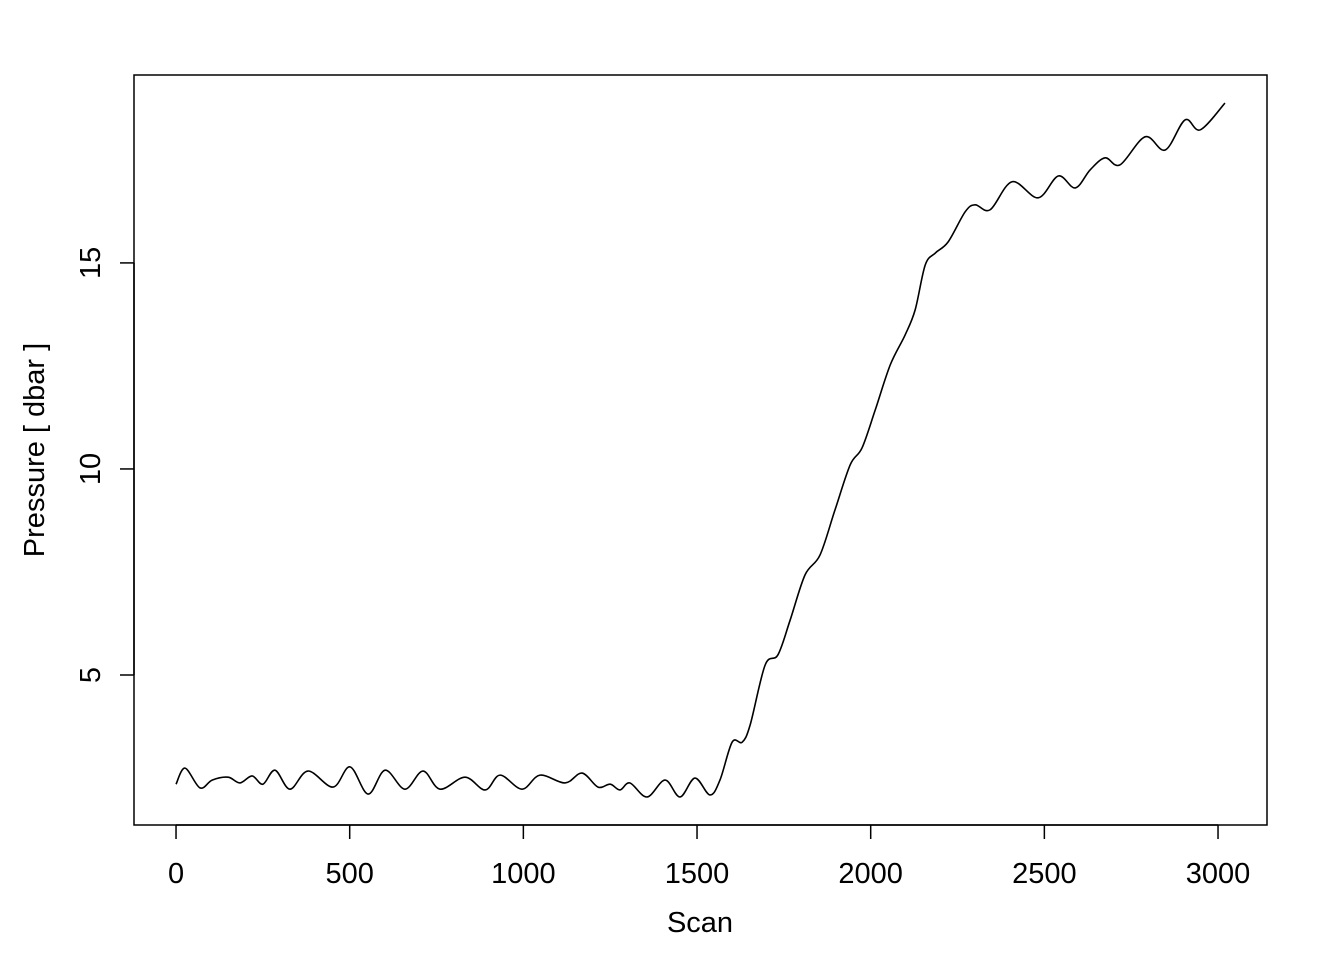  What do you see at coordinates (709, 857) in the screenshot?
I see `x-axis: 0 500 1000 1500 2000 2500 3000` at bounding box center [709, 857].